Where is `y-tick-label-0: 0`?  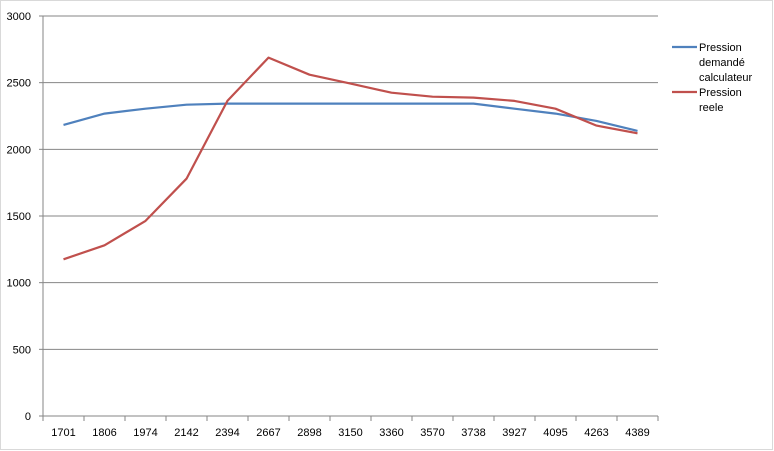 y-tick-label-0: 0 is located at coordinates (28, 417).